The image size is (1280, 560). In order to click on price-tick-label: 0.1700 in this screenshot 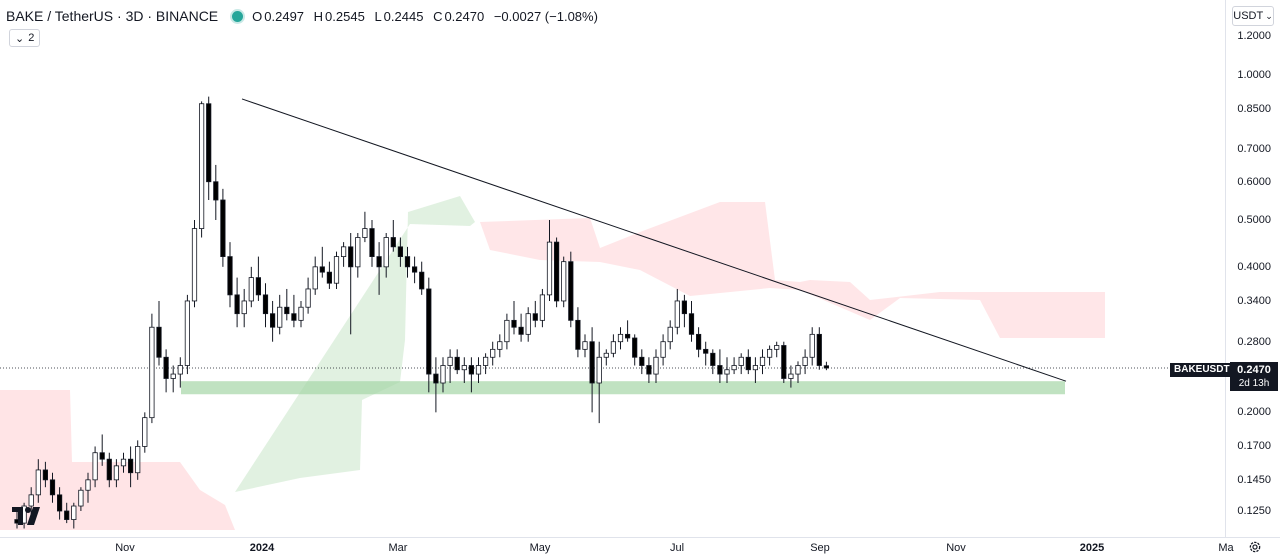, I will do `click(1254, 446)`.